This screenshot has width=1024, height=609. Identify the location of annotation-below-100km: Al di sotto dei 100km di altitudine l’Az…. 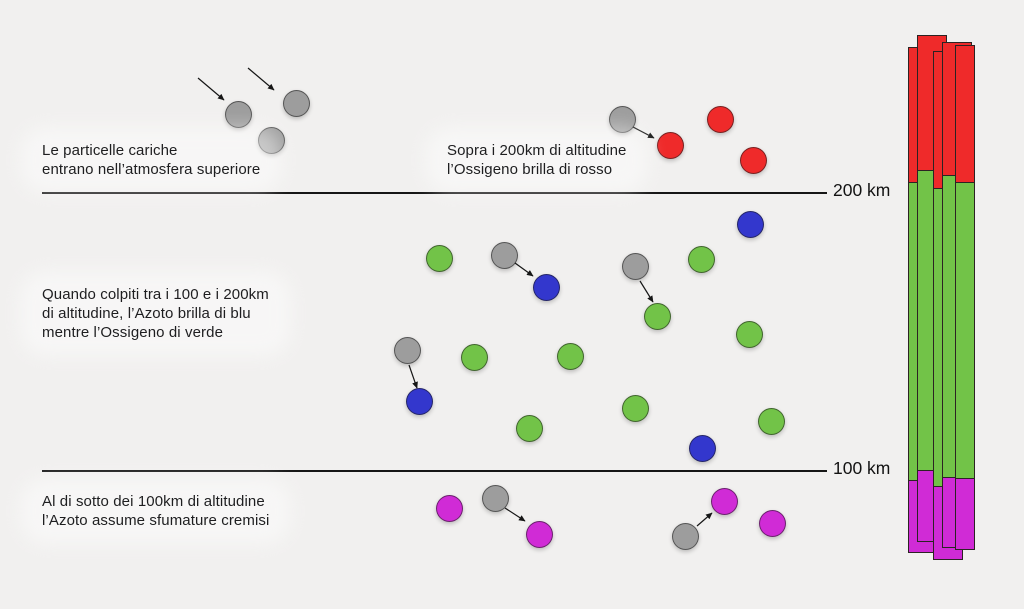
(156, 511).